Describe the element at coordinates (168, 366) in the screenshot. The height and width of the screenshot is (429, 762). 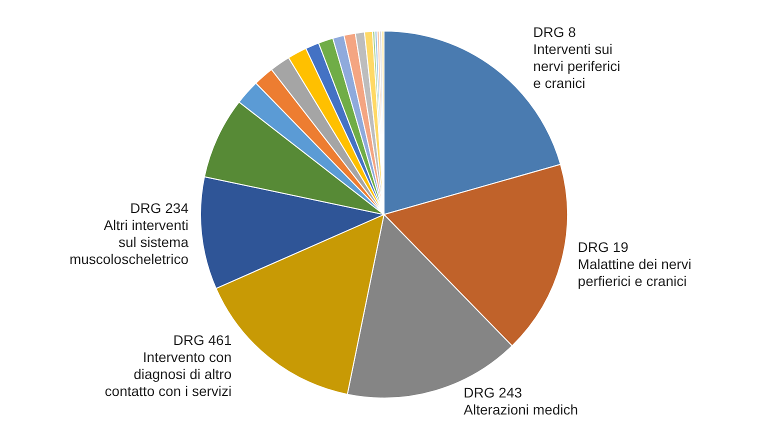
I see `slice-label: DRG 461 Intervento con diagnosi di altro contatto con i servizi` at that location.